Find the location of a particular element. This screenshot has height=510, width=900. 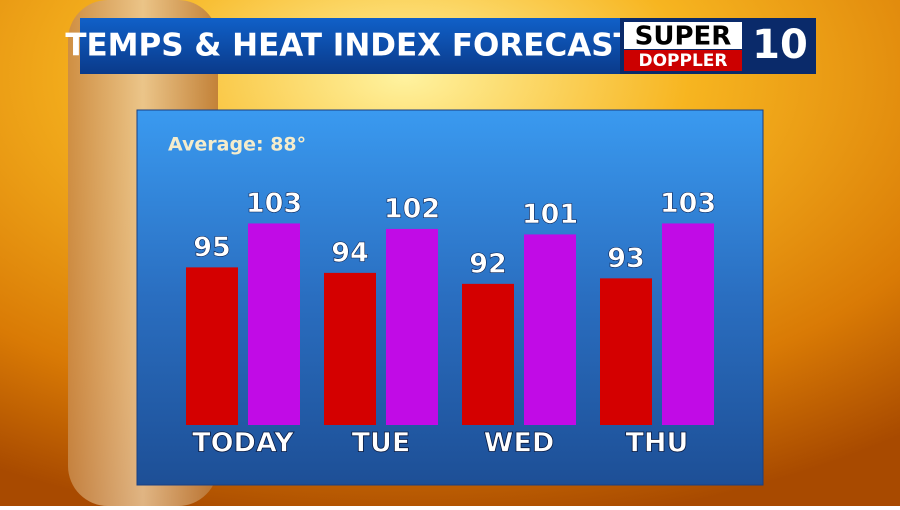

x-tick-label: WED is located at coordinates (519, 443).